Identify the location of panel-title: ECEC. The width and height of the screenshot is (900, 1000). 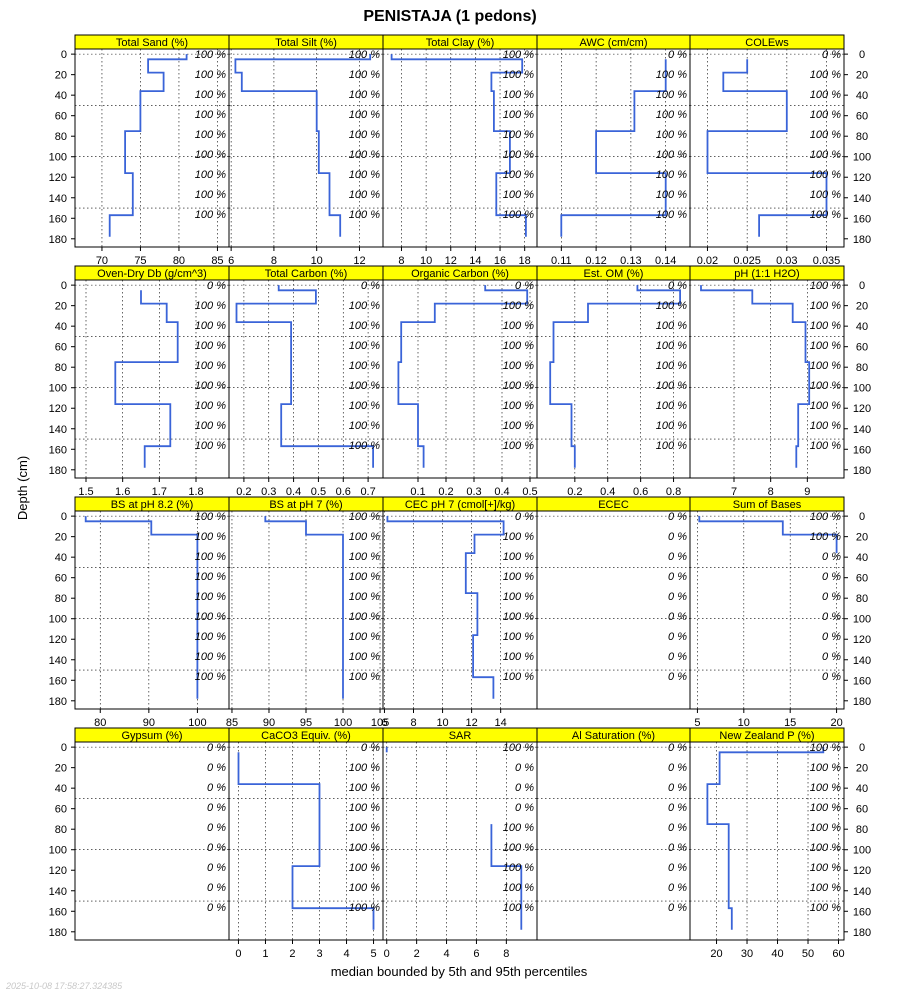
(613, 505).